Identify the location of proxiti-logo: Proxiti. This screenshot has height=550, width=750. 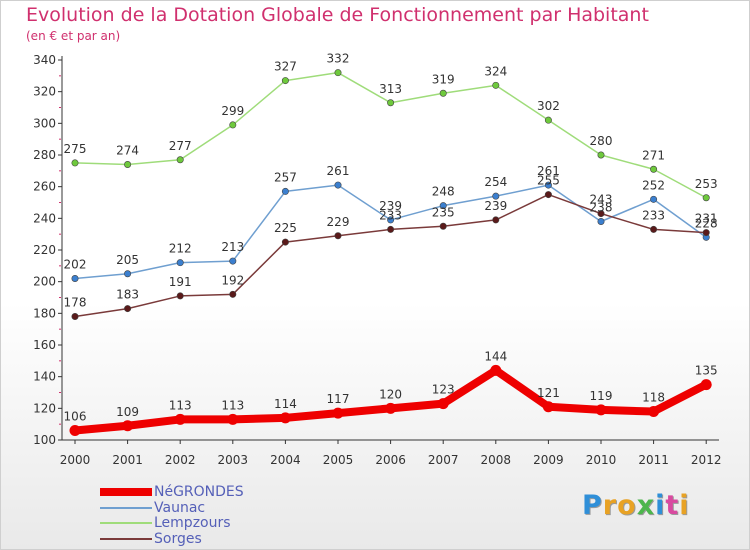
(636, 505).